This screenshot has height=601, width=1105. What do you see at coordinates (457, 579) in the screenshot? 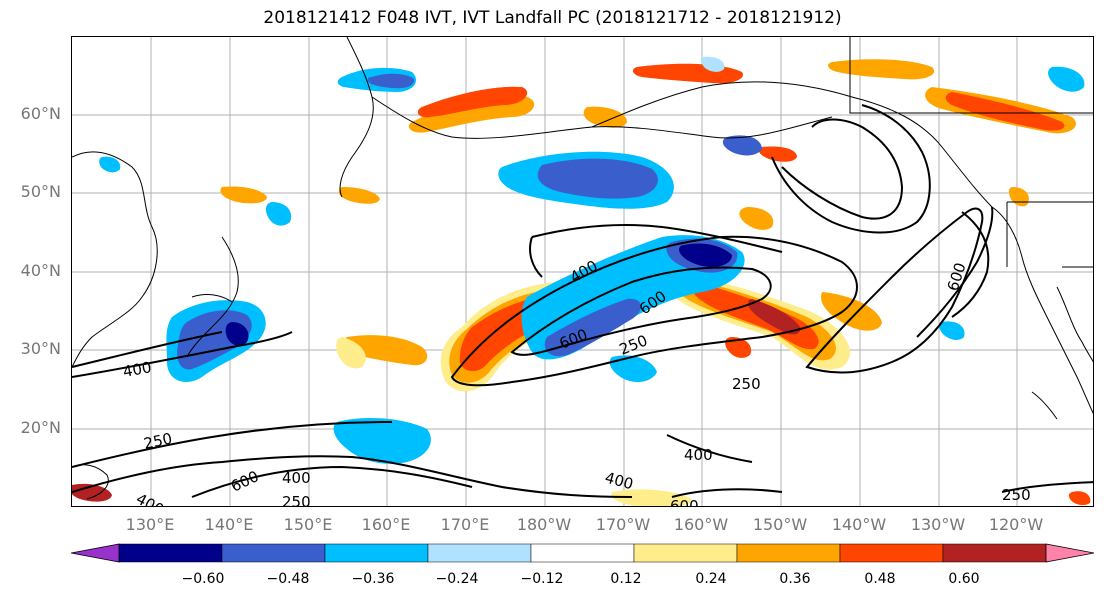
I see `colorbar-tick: −0.24` at bounding box center [457, 579].